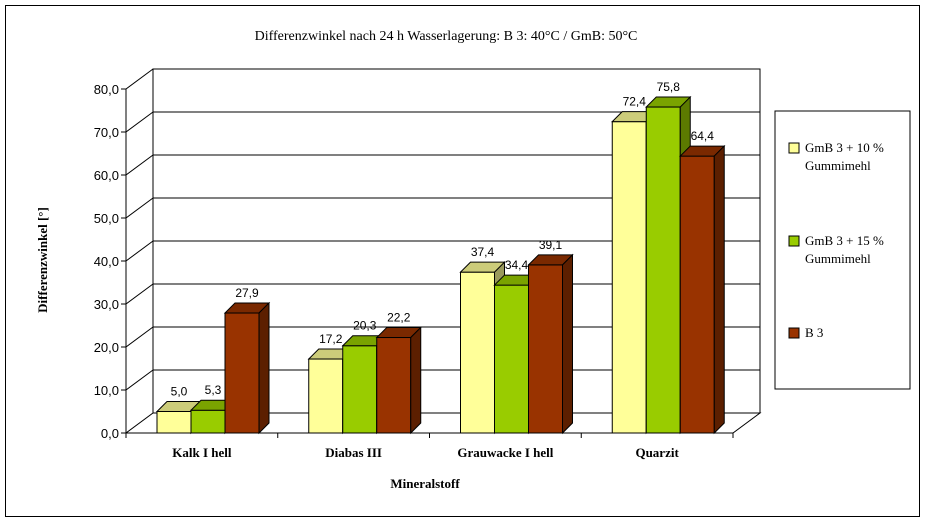  What do you see at coordinates (106, 175) in the screenshot?
I see `y-tick-label: 60,0` at bounding box center [106, 175].